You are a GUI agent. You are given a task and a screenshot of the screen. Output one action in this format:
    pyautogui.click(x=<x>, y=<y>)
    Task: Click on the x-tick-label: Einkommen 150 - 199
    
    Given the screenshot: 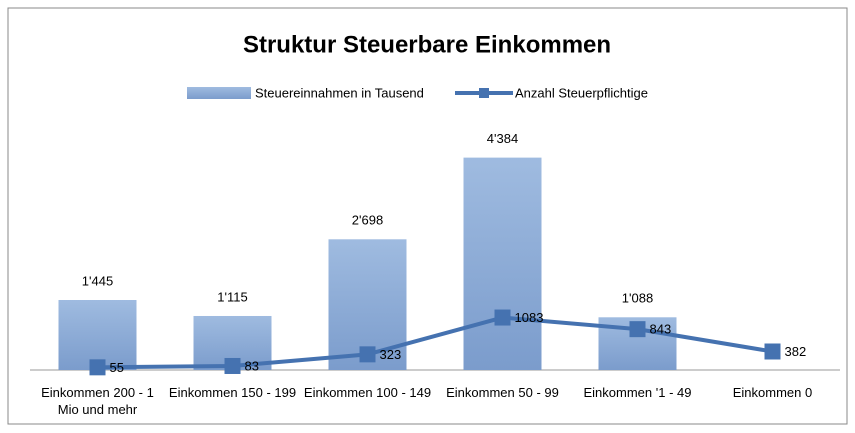 What is the action you would take?
    pyautogui.click(x=232, y=392)
    